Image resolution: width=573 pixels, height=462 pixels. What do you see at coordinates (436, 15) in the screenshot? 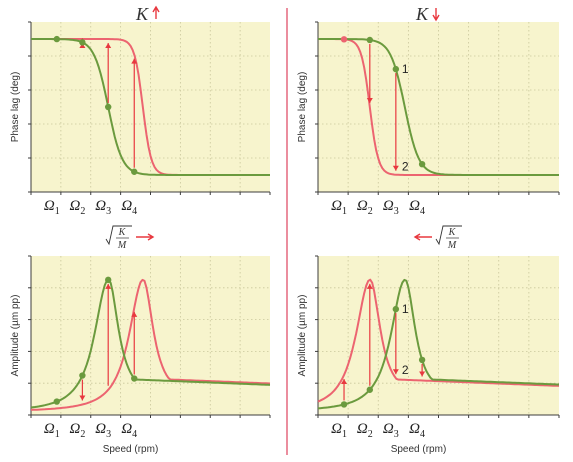
I see `arrow-down-icon` at bounding box center [436, 15].